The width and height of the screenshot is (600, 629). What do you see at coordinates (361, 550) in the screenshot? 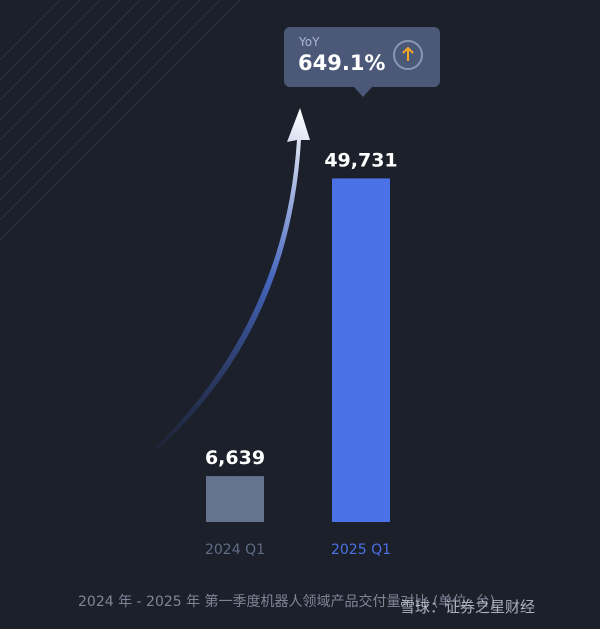
I see `category-label-1: 2025 Q1` at bounding box center [361, 550].